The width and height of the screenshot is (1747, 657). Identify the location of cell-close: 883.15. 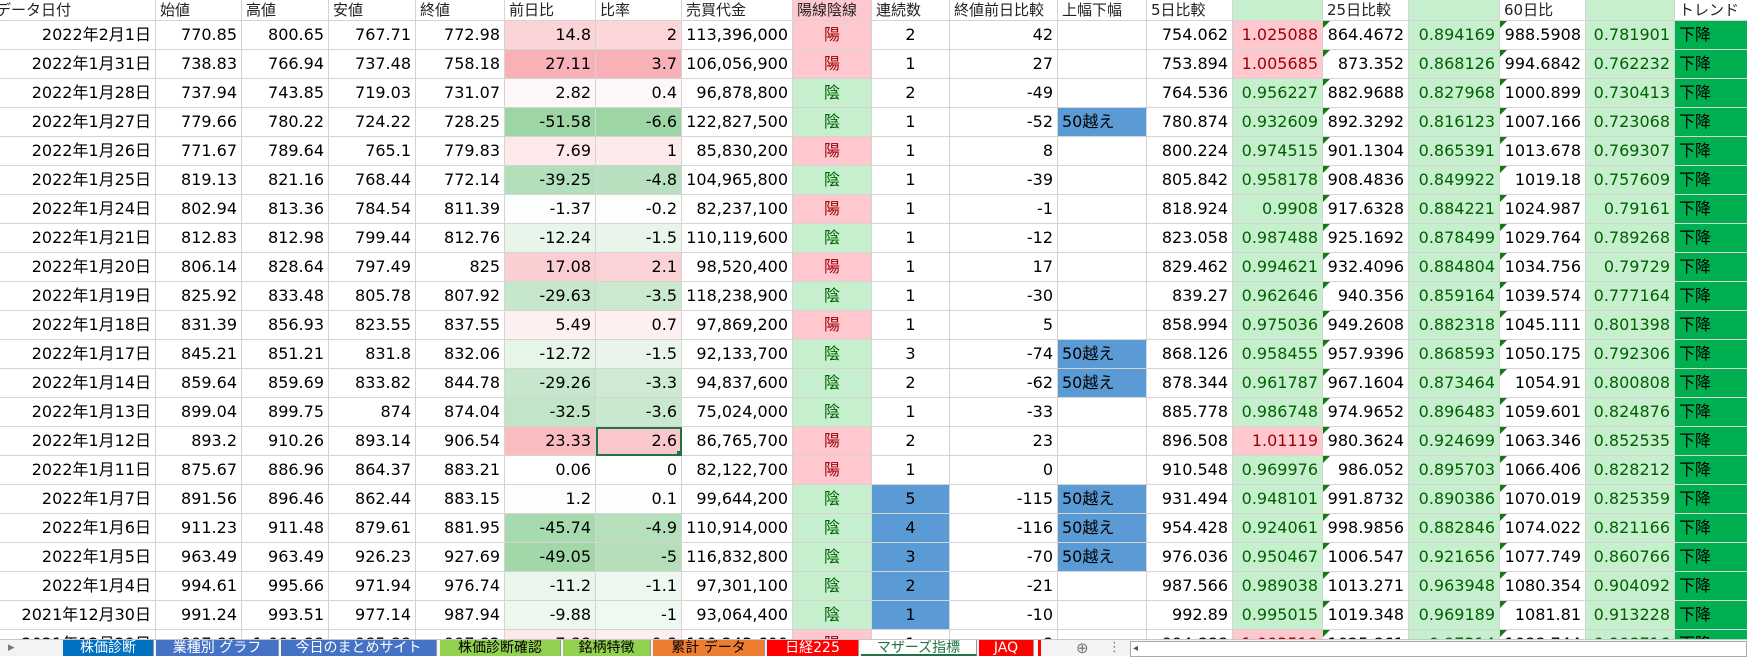
(460, 499).